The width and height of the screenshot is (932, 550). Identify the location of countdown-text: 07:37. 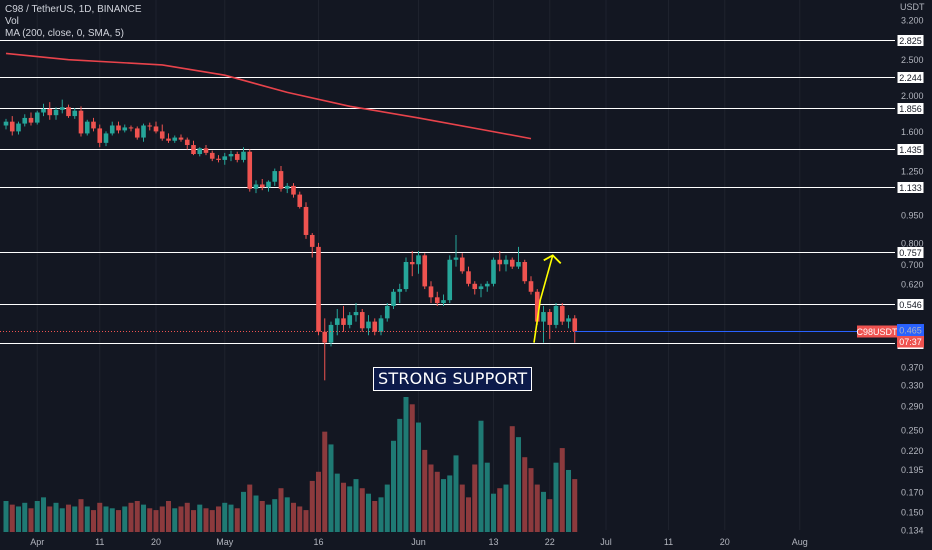
(910, 342).